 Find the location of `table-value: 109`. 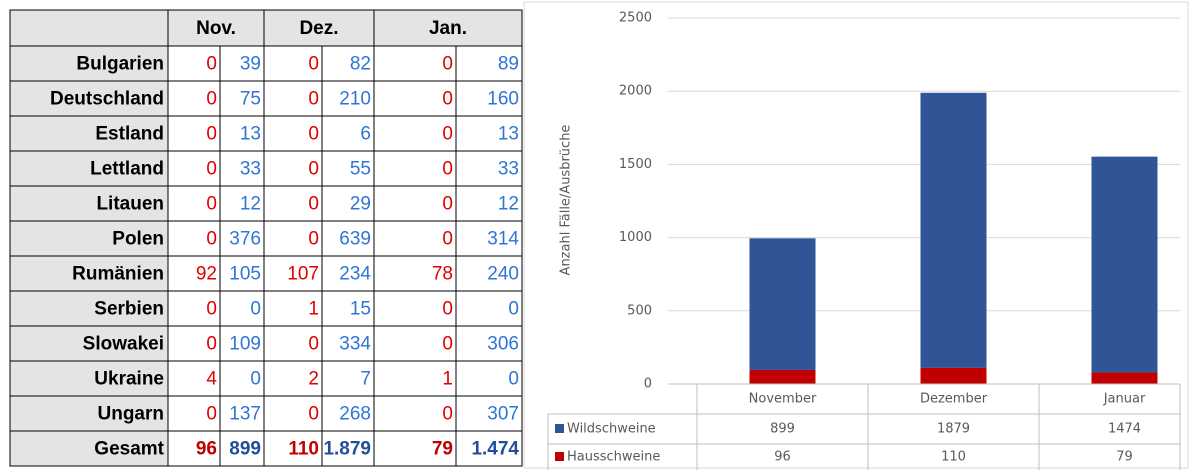

table-value: 109 is located at coordinates (245, 344).